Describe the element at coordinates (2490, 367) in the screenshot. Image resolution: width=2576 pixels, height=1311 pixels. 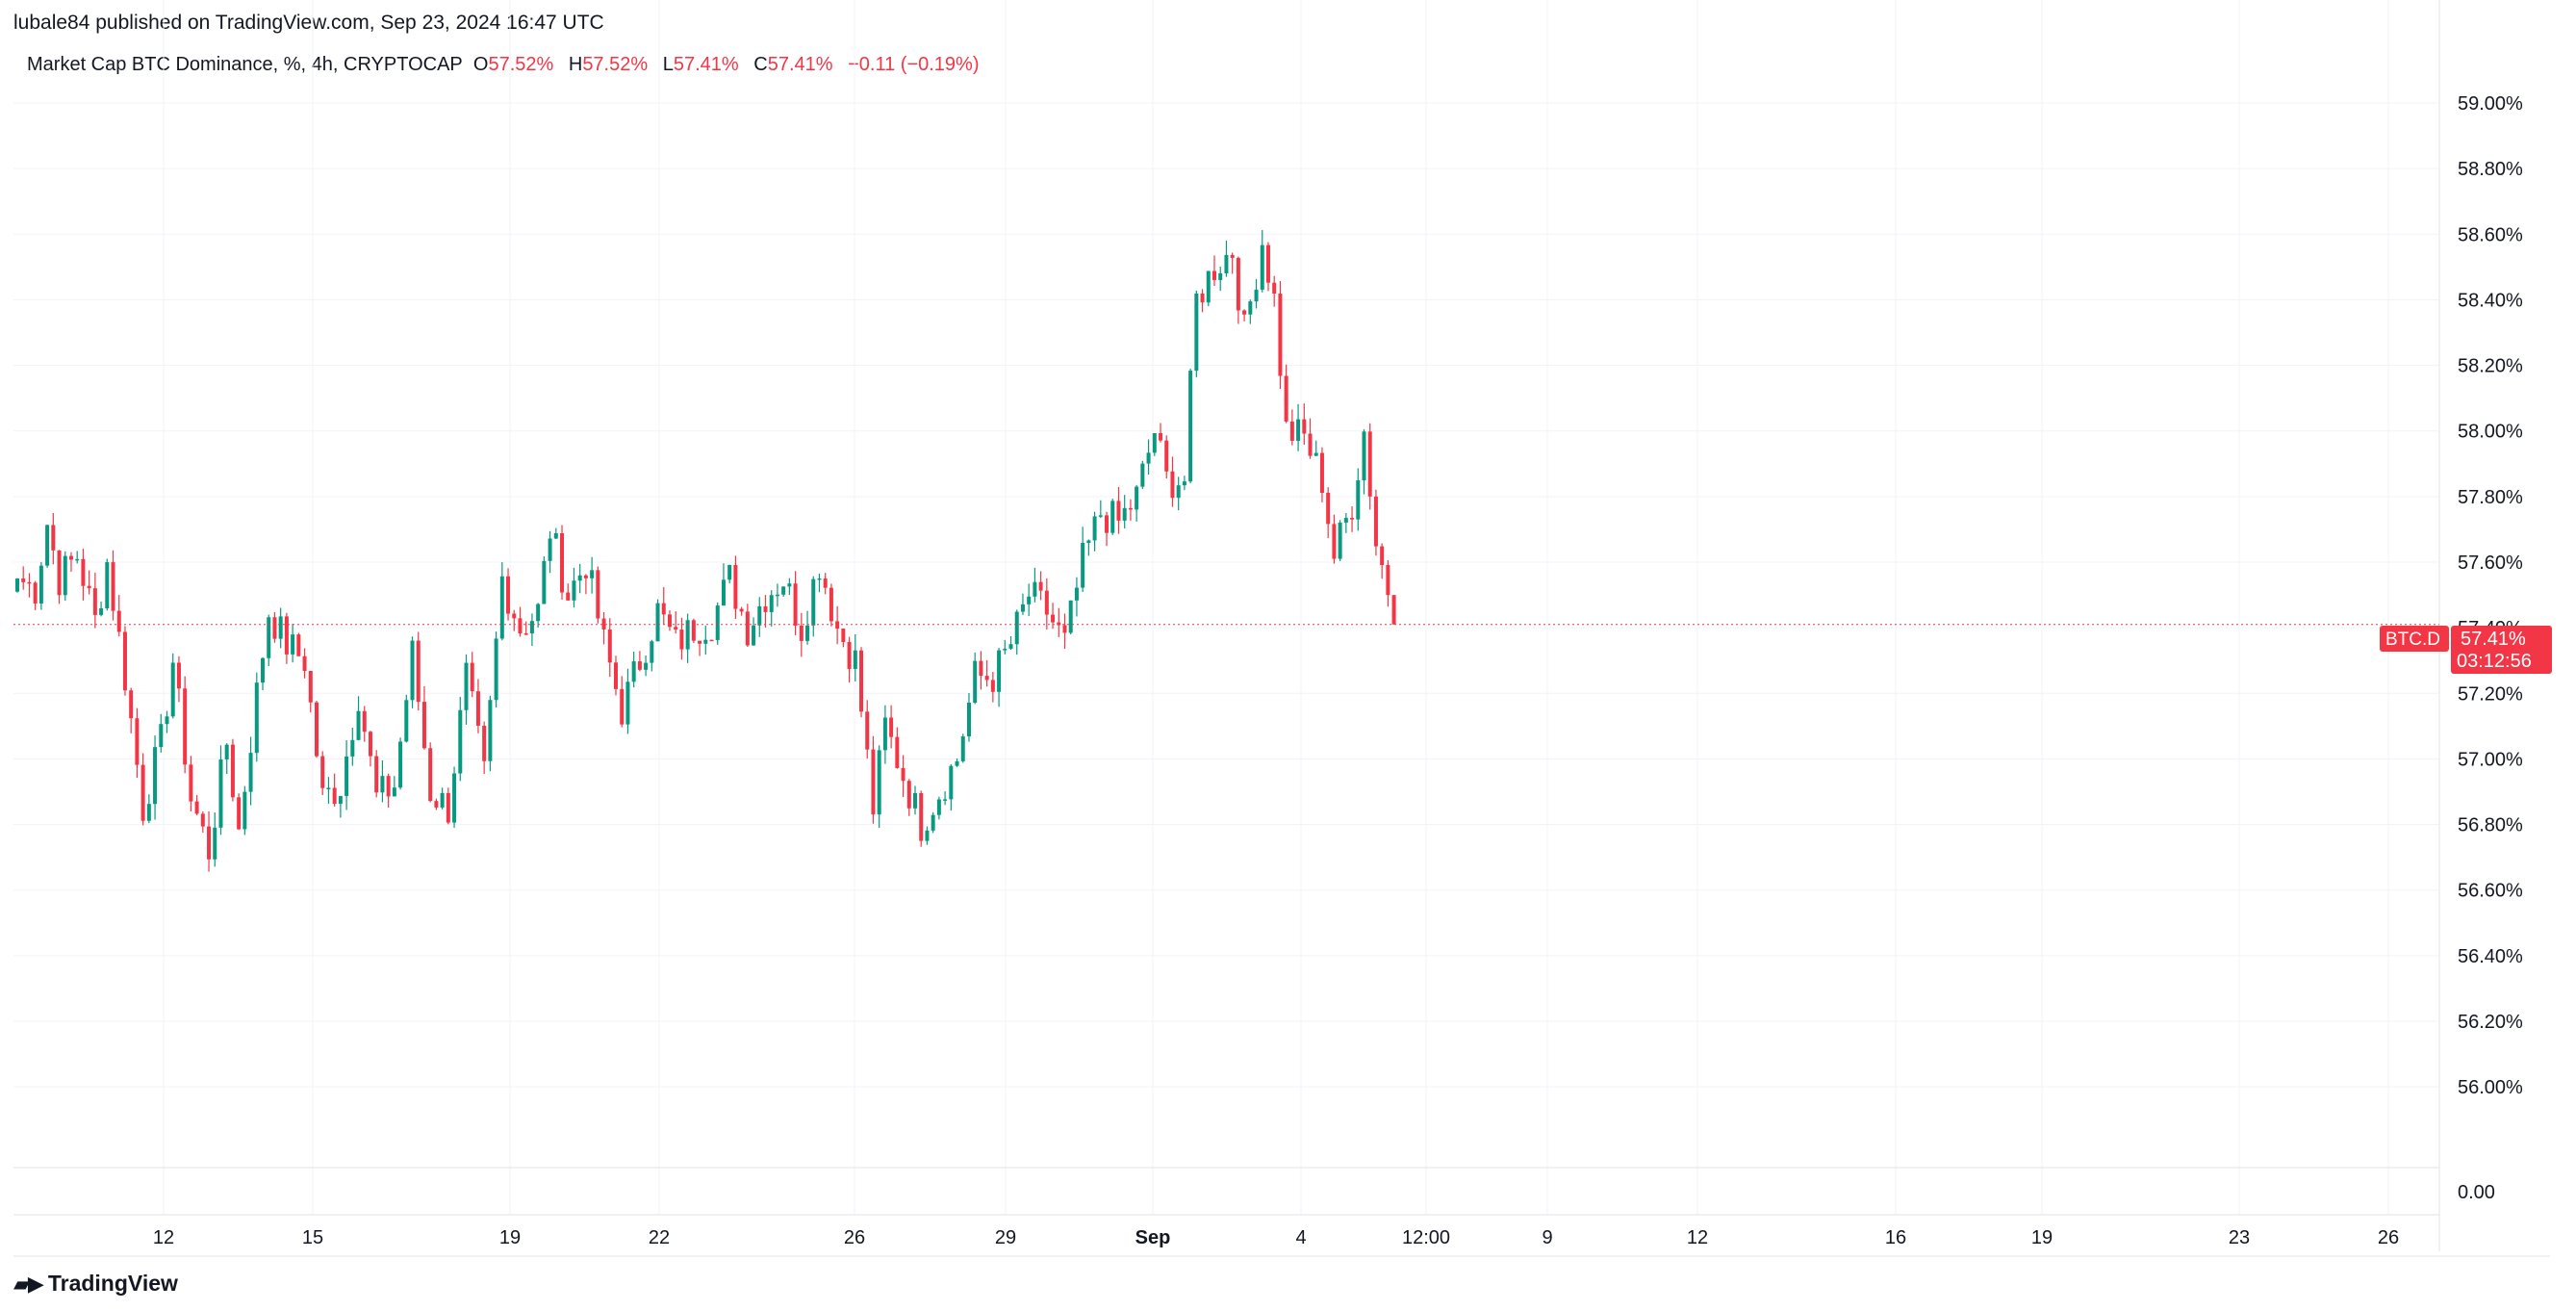
I see `y-tick-label: 58.20%` at that location.